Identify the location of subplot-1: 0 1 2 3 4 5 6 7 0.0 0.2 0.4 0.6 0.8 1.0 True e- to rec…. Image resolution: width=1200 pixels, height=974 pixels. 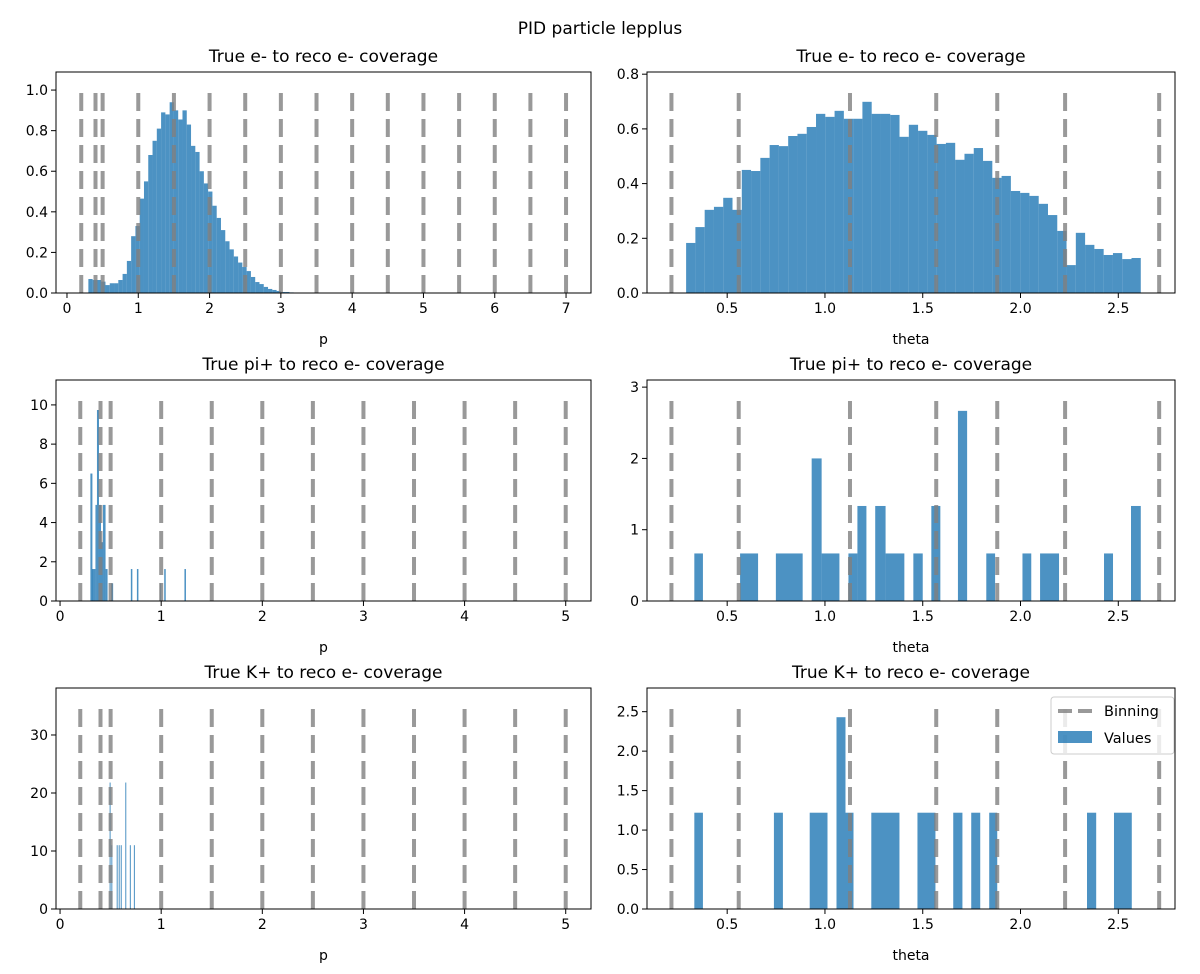
(309, 197).